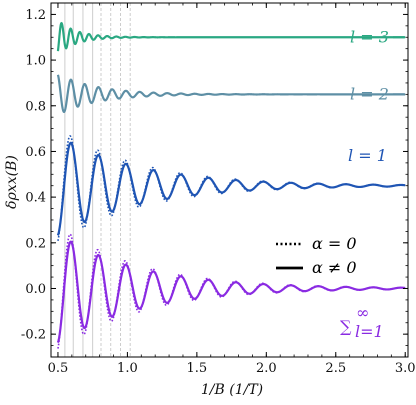 This screenshot has height=405, width=416. I want to click on y-tick-label: 0.4, so click(35, 198).